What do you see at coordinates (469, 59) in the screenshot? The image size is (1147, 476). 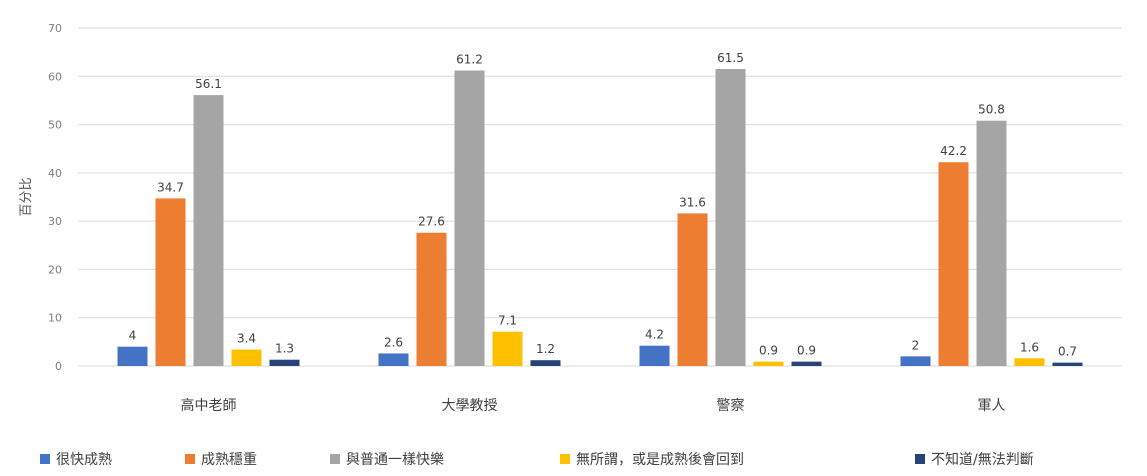 I see `data-label: 61.2` at bounding box center [469, 59].